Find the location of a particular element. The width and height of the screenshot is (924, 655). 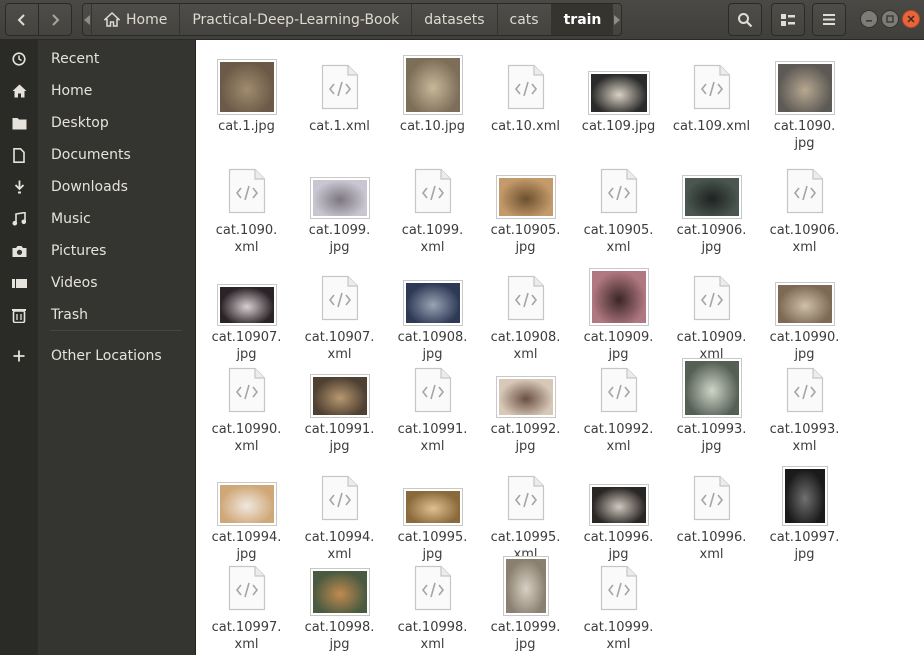

sidebar-item-label: Documents is located at coordinates (91, 155).